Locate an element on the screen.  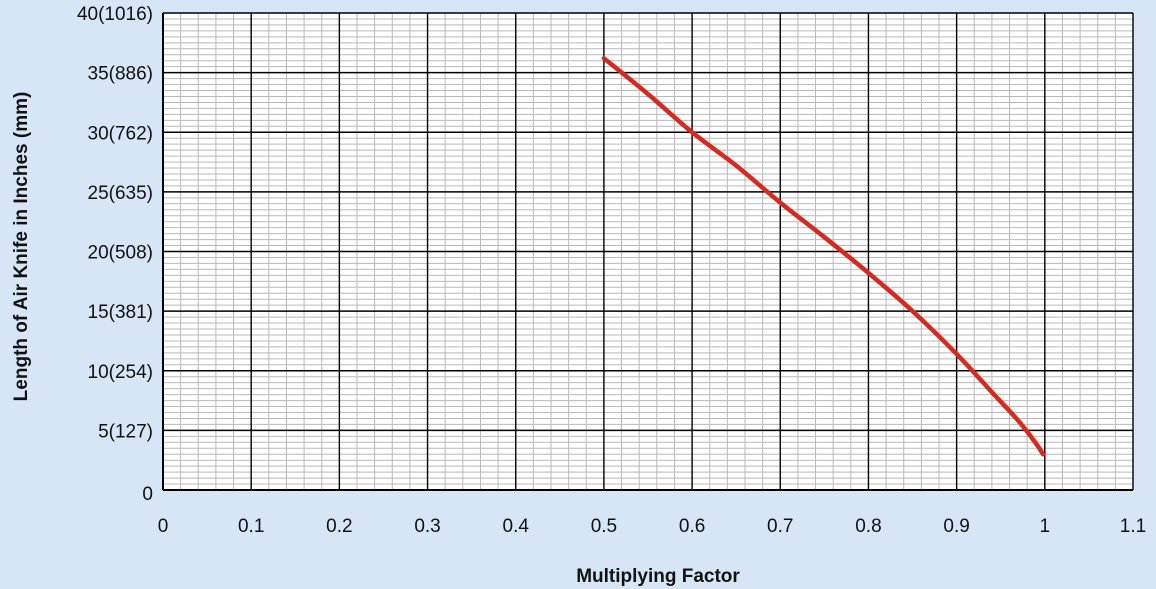
x-tick-label: 0.8 is located at coordinates (868, 526).